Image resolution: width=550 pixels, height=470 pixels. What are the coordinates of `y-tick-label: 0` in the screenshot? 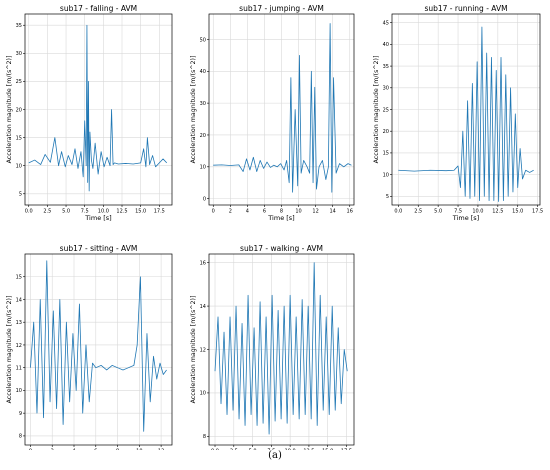 It's located at (204, 199).